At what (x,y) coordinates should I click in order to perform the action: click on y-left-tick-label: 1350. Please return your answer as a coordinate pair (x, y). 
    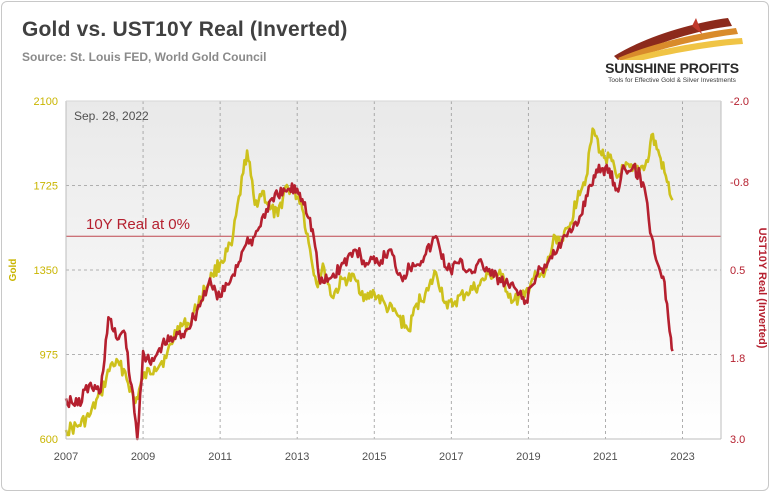
    Looking at the image, I should click on (46, 271).